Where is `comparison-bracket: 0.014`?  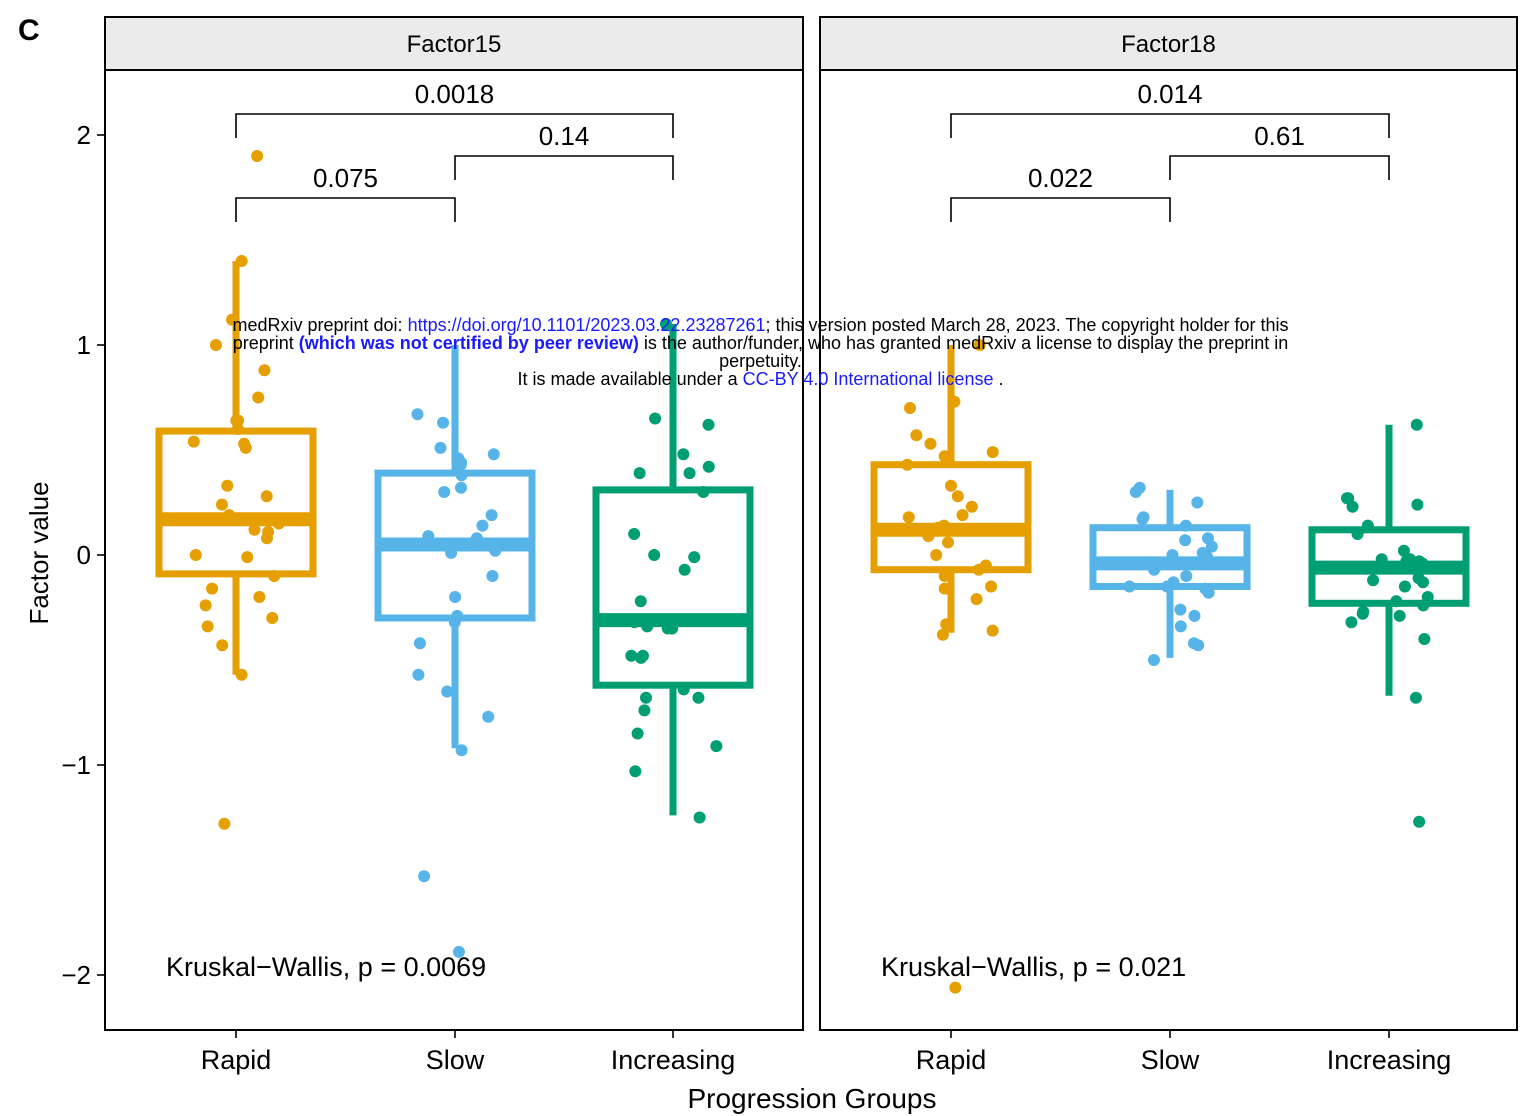 comparison-bracket: 0.014 is located at coordinates (1170, 108).